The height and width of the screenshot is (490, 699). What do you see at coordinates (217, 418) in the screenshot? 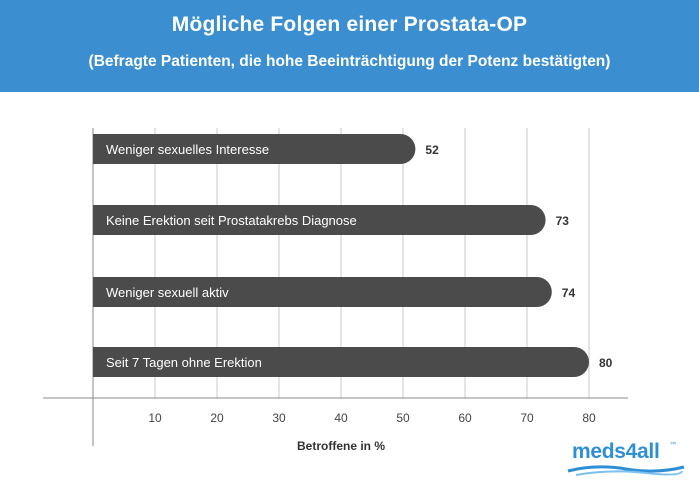
I see `x-tick-label: 20` at bounding box center [217, 418].